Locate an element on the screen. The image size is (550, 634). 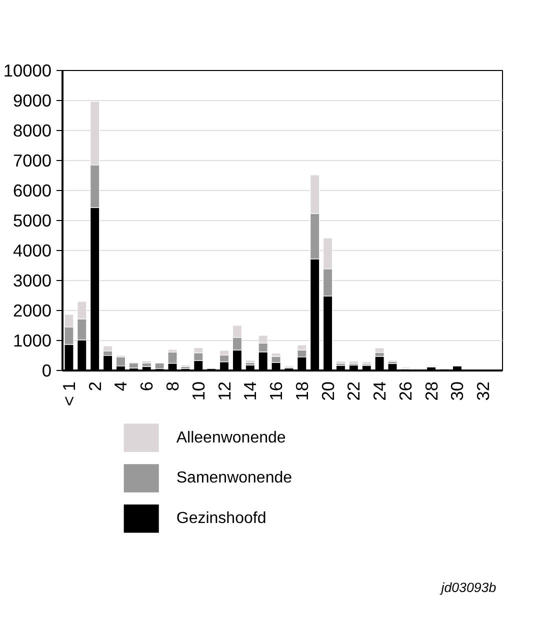
x-tick-label: 30 is located at coordinates (457, 391).